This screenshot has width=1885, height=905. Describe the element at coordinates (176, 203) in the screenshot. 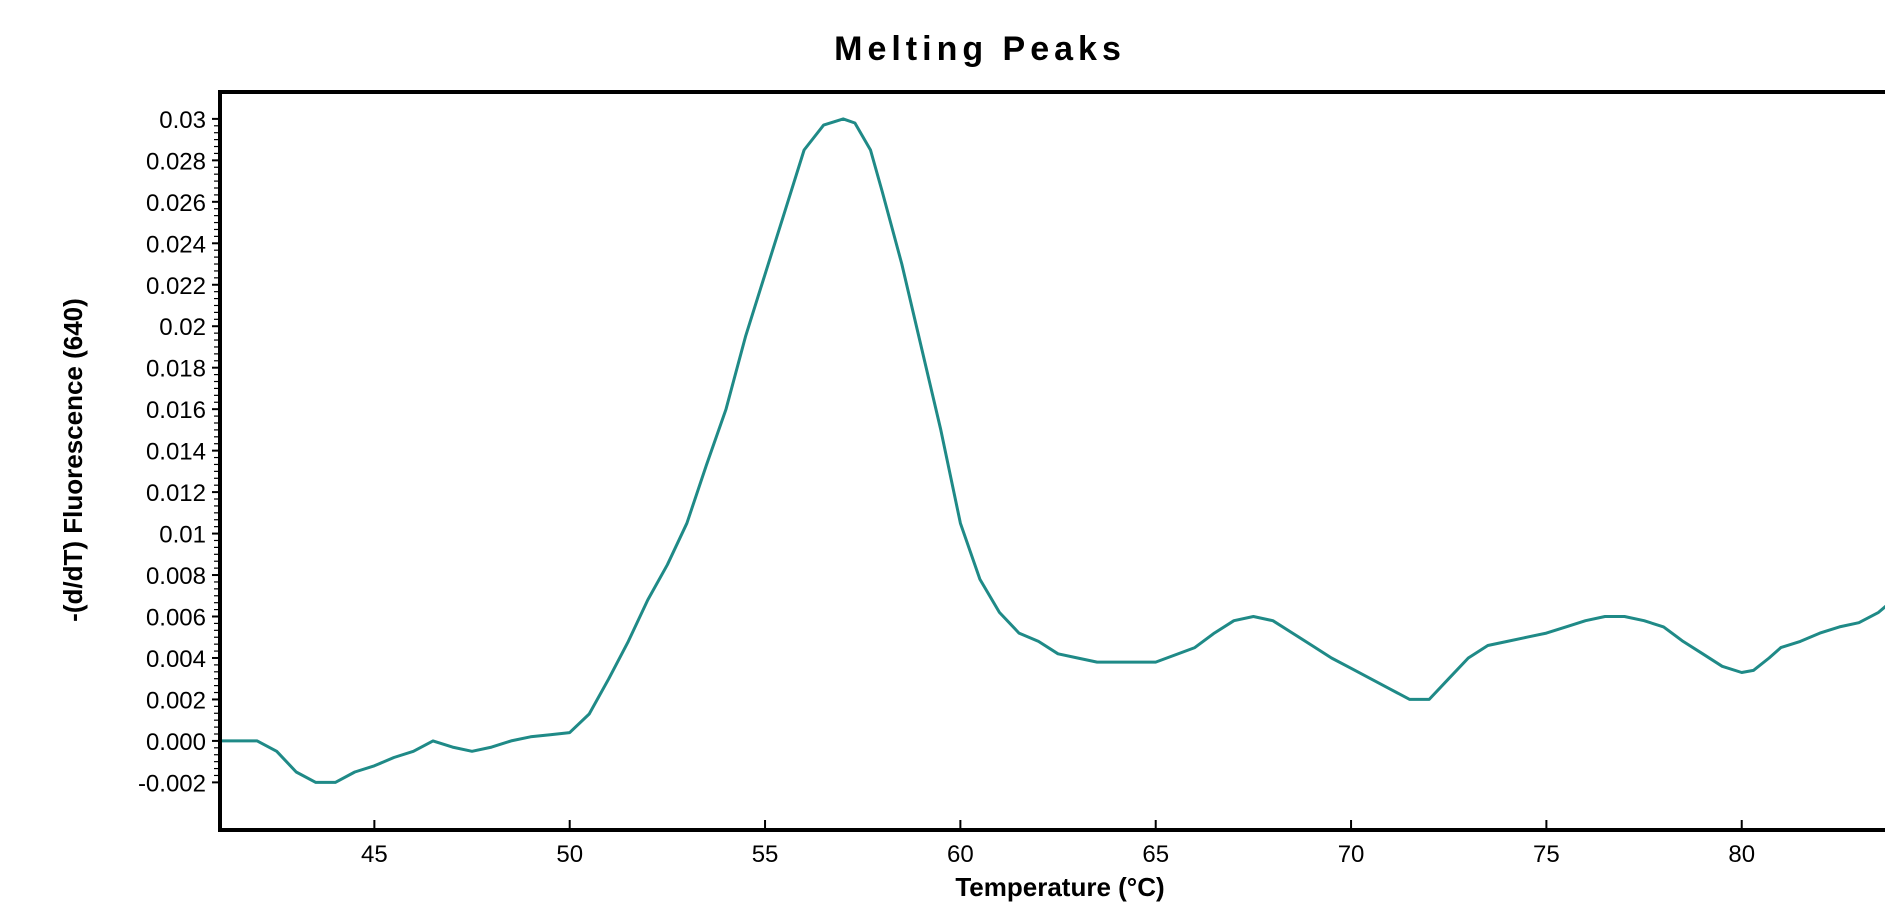

I see `y-tick-label: 0.026` at that location.